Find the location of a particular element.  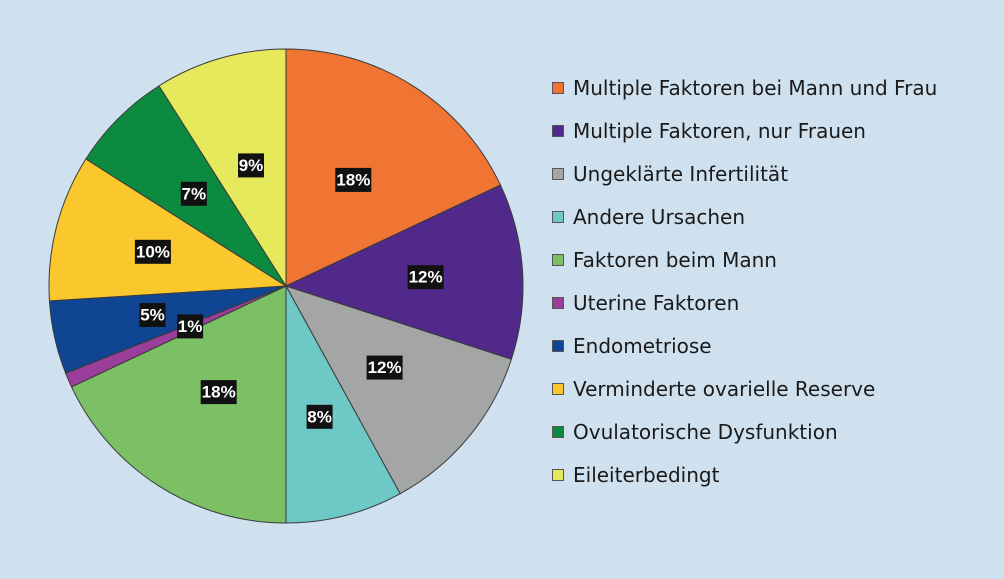

legend-item-6: Uterine Faktoren is located at coordinates (744, 302).